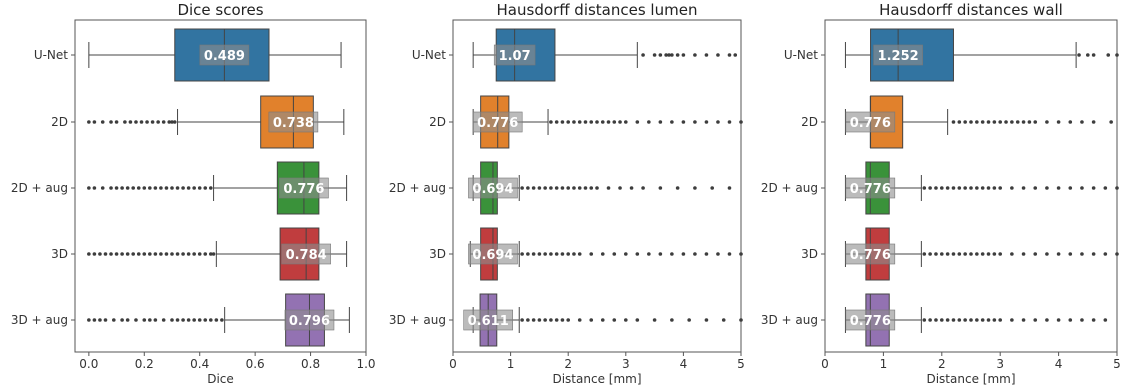 The height and width of the screenshot is (388, 1124). Describe the element at coordinates (978, 122) in the screenshot. I see `box-2d: 0.776` at that location.